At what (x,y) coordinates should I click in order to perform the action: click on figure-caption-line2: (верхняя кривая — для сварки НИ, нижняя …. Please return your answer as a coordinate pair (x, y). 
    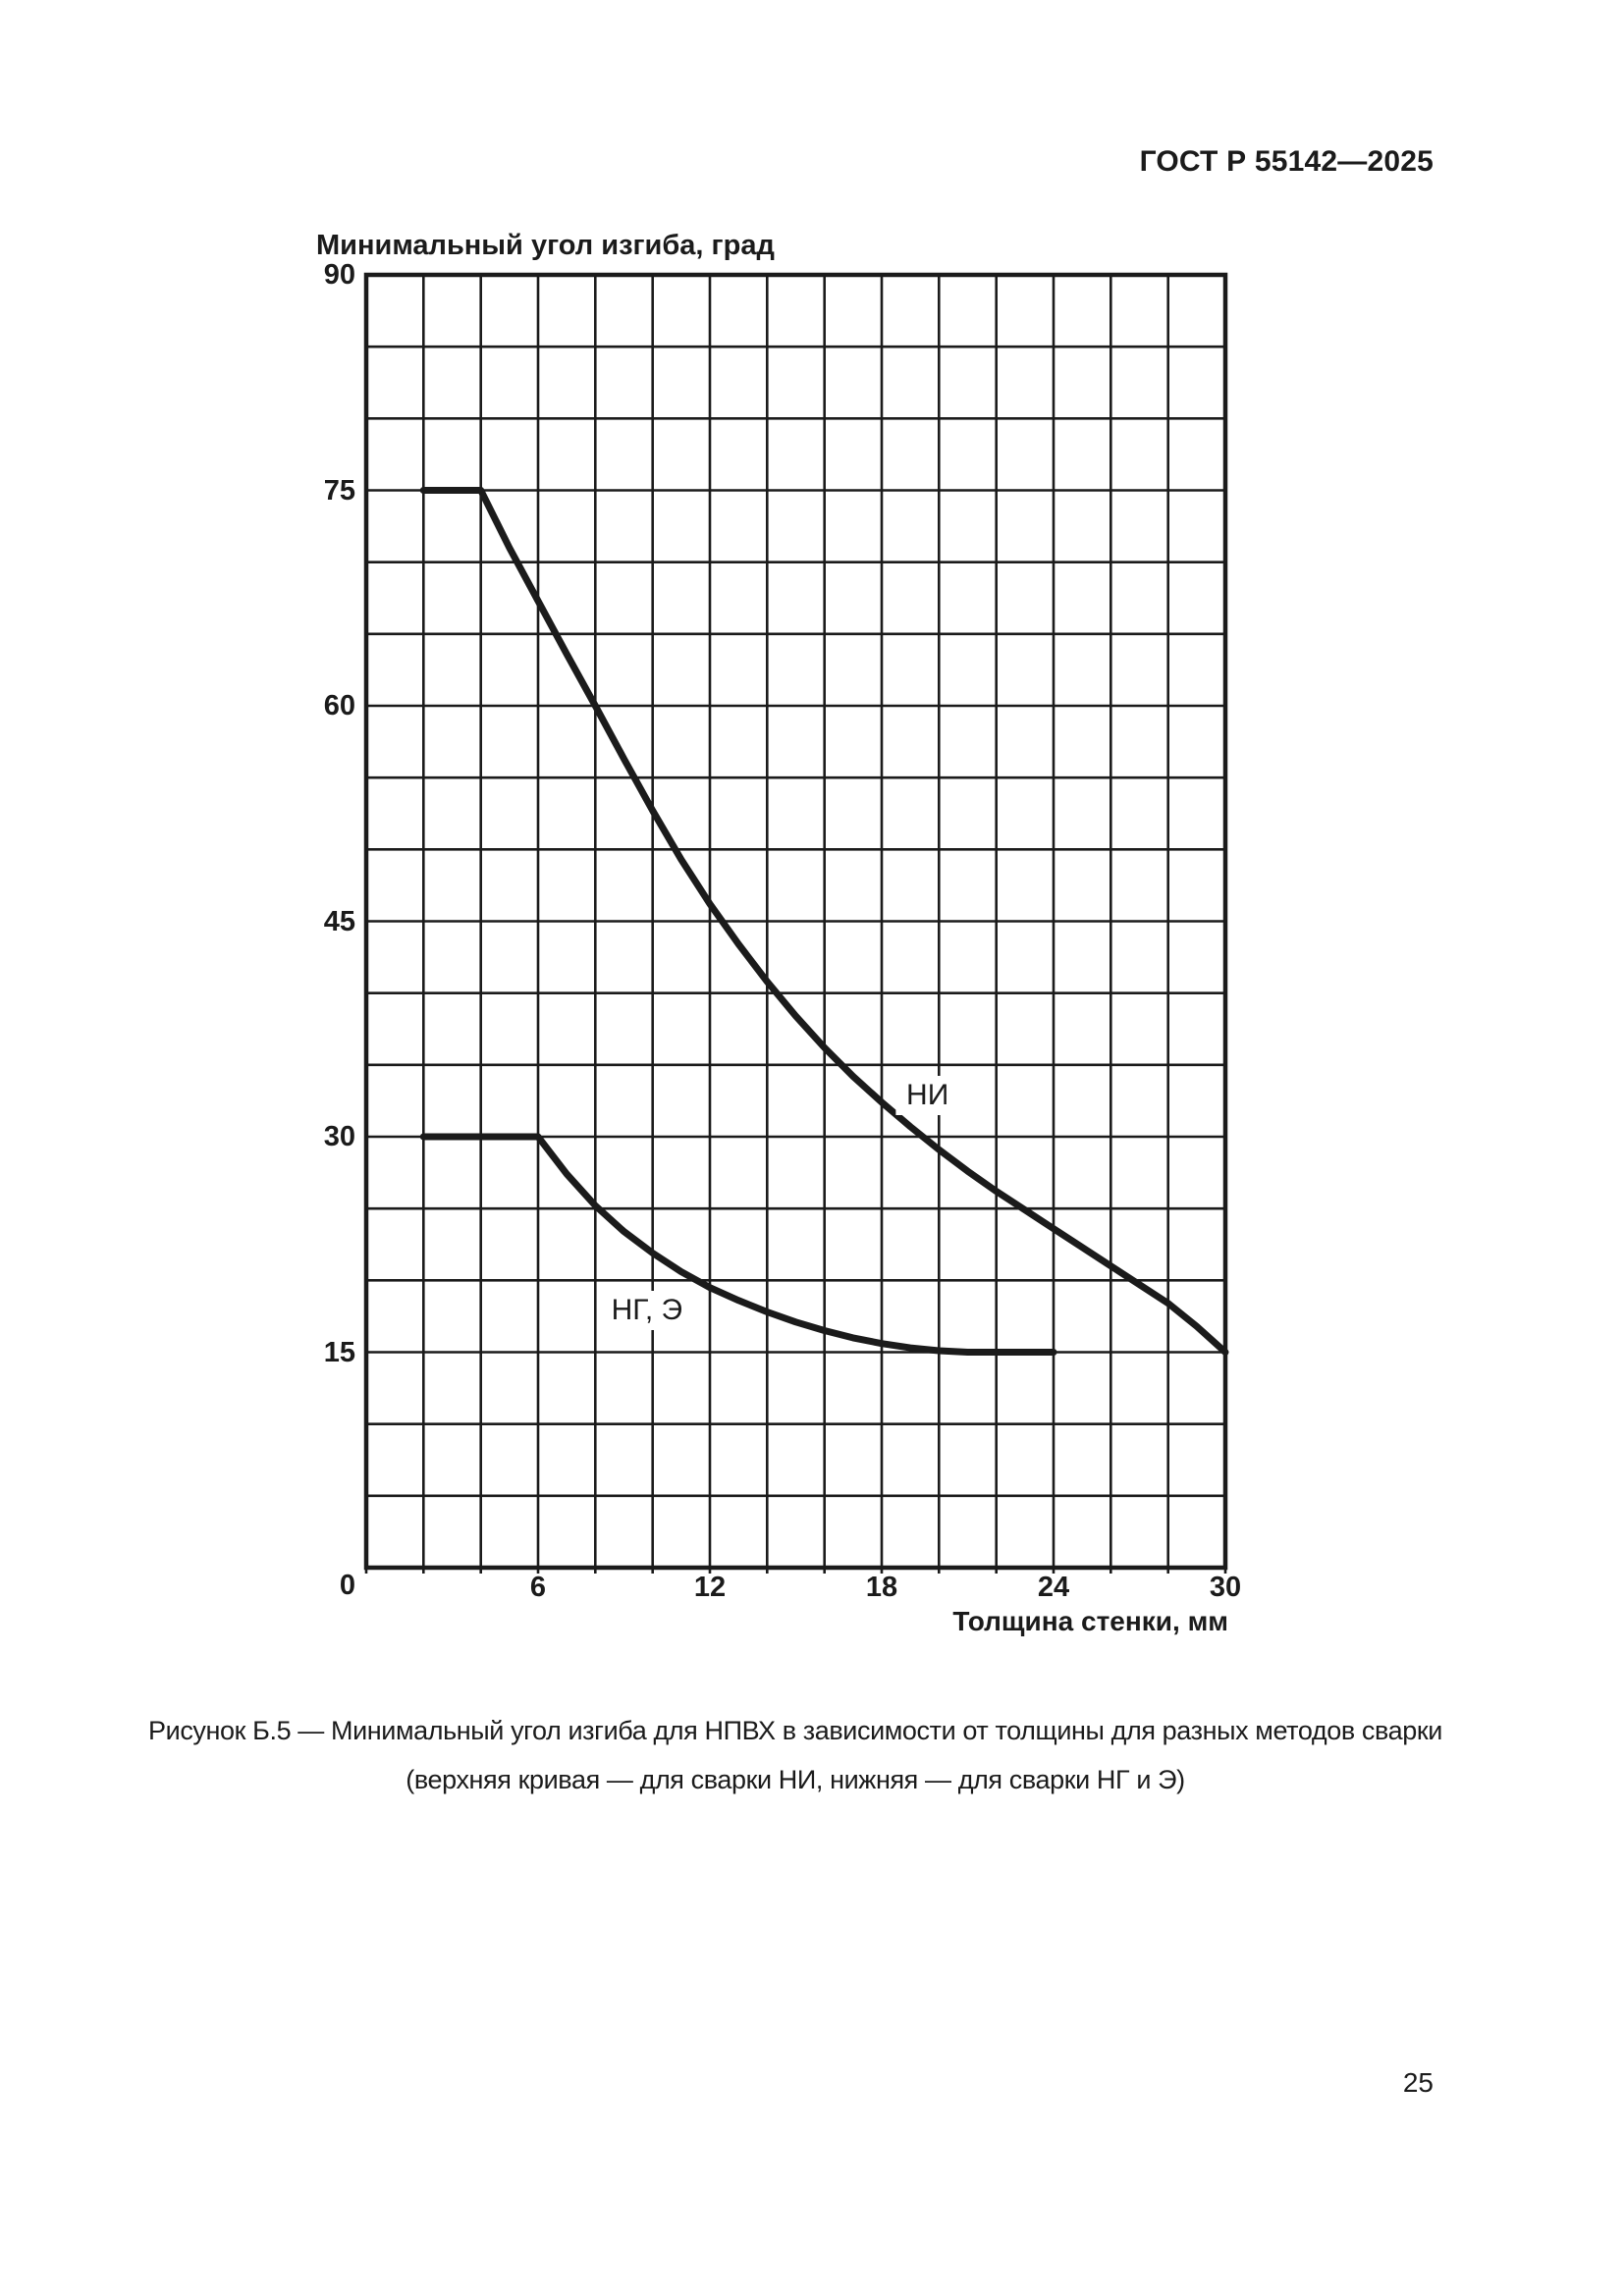
    Looking at the image, I should click on (795, 1779).